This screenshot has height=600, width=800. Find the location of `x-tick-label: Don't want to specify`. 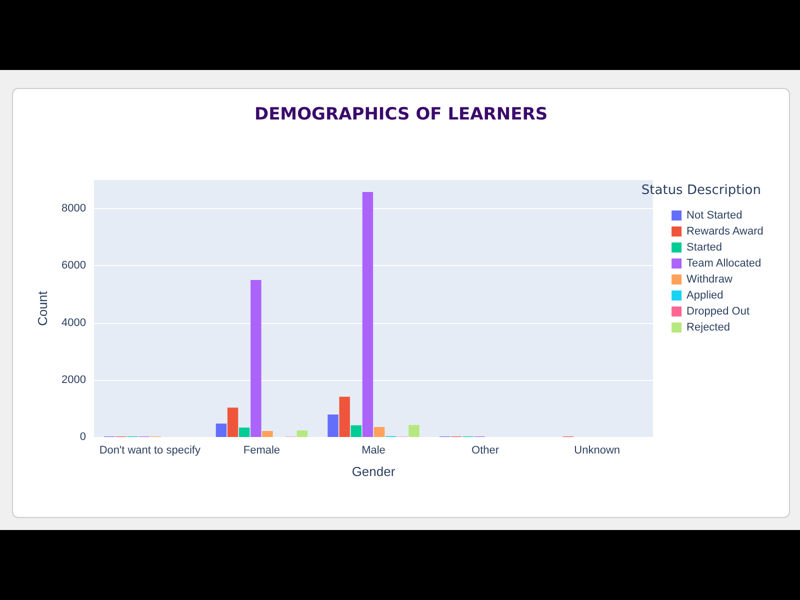

x-tick-label: Don't want to specify is located at coordinates (150, 450).